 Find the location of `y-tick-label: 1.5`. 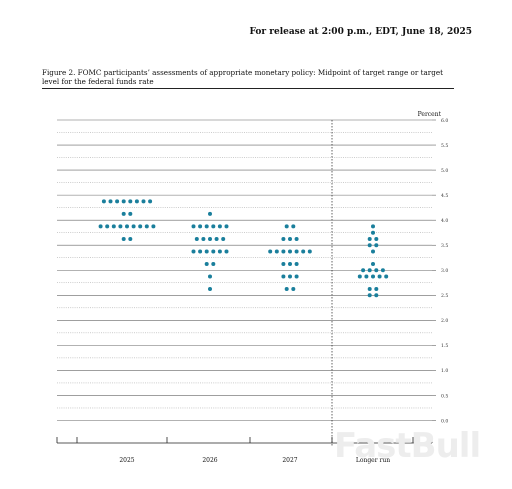

y-tick-label: 1.5 is located at coordinates (444, 346).